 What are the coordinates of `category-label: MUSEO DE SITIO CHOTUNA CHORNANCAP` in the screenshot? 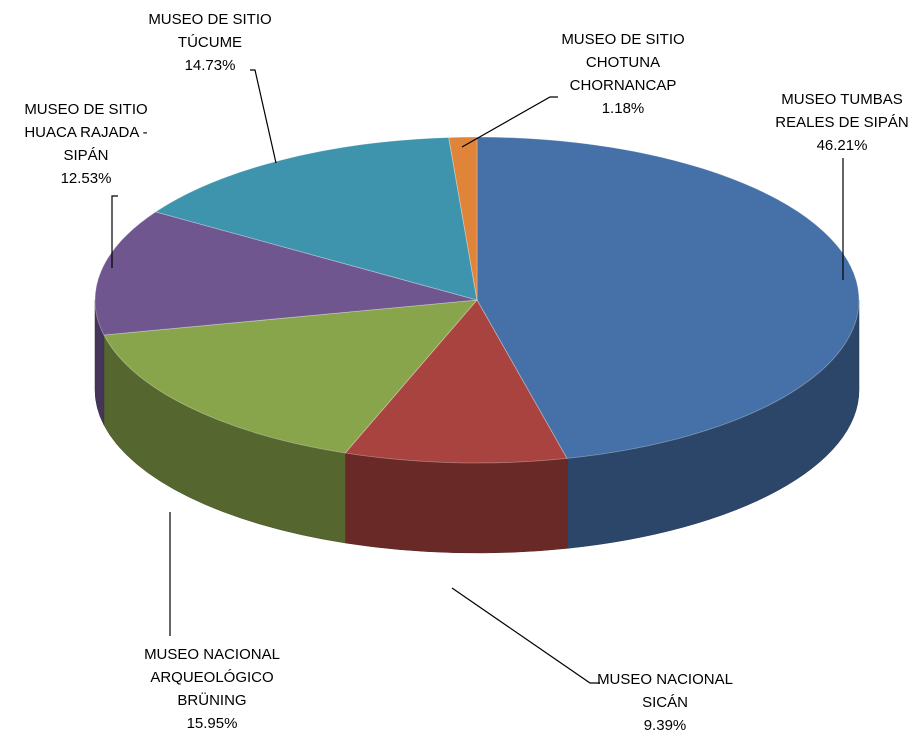 It's located at (623, 62).